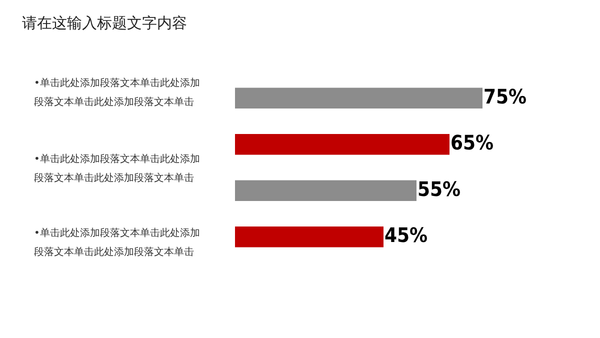  Describe the element at coordinates (505, 96) in the screenshot. I see `data-label: 75%` at that location.